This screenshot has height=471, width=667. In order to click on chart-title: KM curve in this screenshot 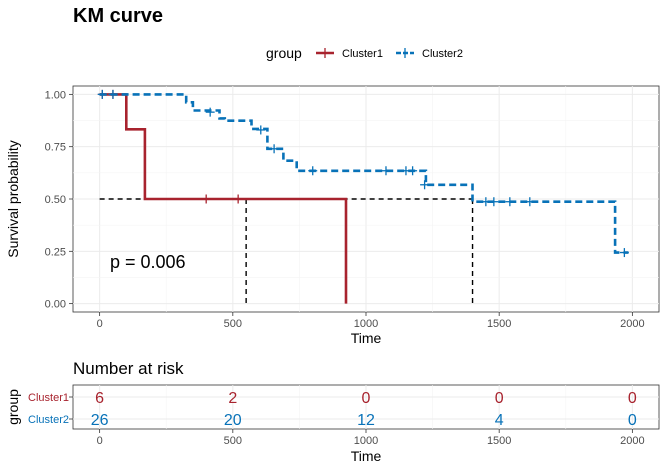, I will do `click(118, 16)`.